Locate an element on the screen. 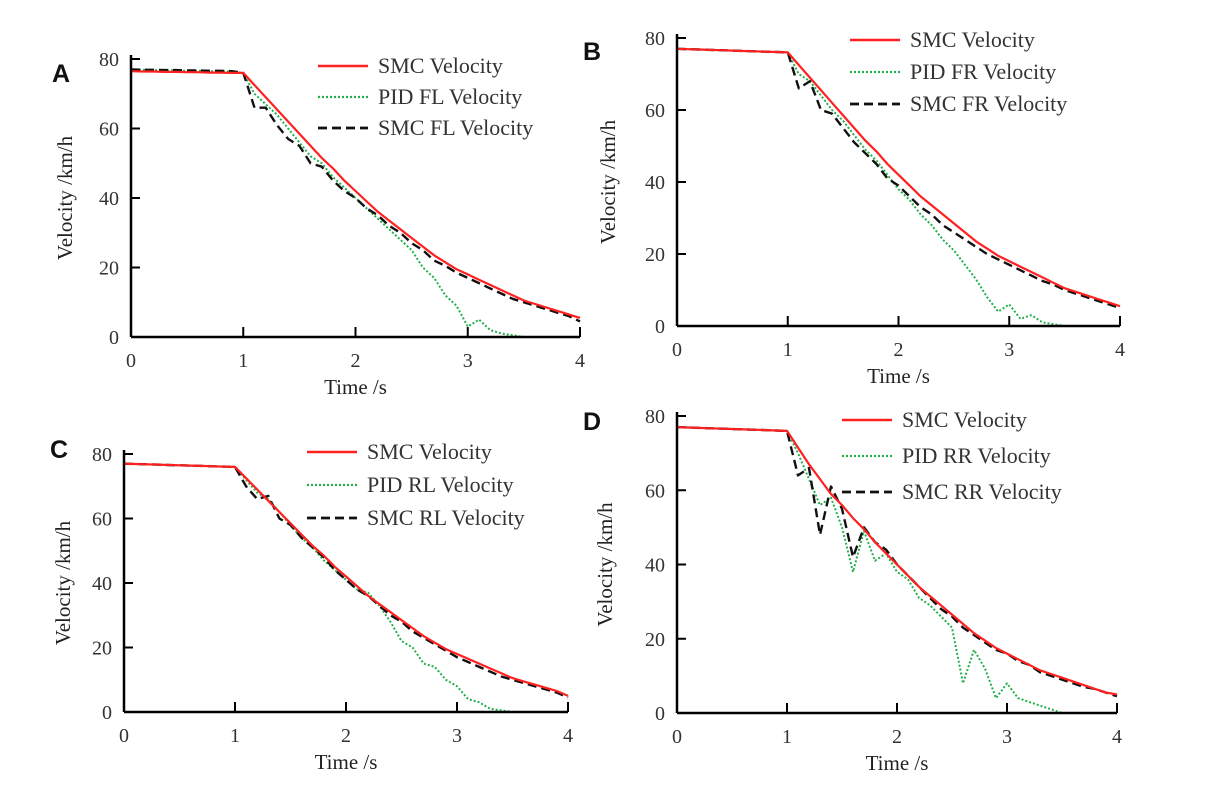 The height and width of the screenshot is (810, 1215). series-line-smc-fl-velocity is located at coordinates (355, 195).